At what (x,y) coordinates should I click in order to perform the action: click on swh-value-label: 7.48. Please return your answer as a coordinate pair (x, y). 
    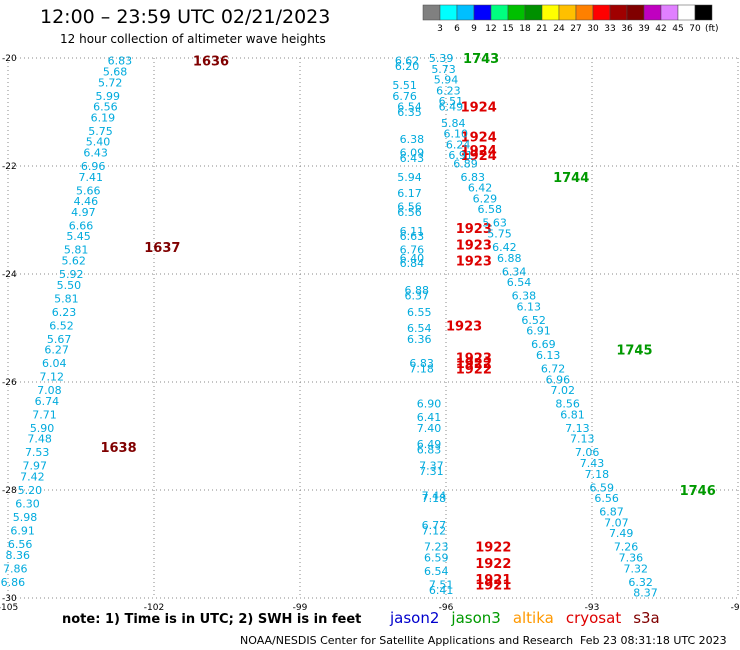
    Looking at the image, I should click on (39, 439).